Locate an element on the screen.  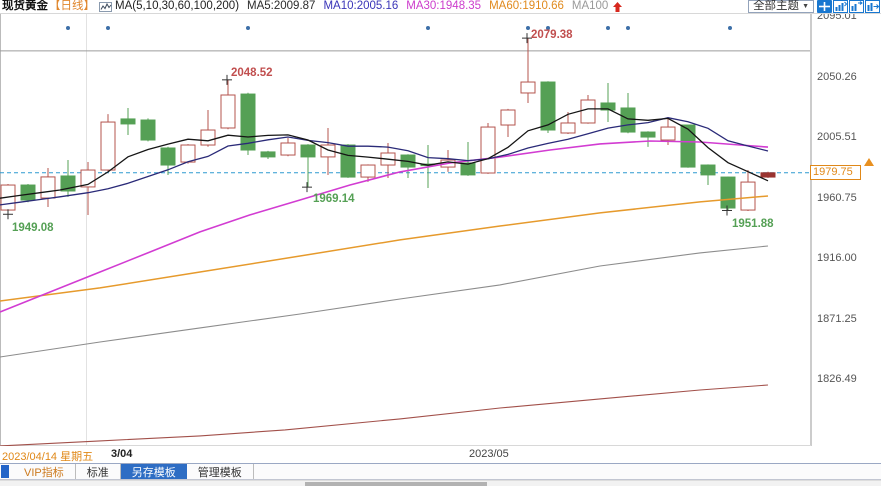
month-label-may: 2023/05 is located at coordinates (489, 454).